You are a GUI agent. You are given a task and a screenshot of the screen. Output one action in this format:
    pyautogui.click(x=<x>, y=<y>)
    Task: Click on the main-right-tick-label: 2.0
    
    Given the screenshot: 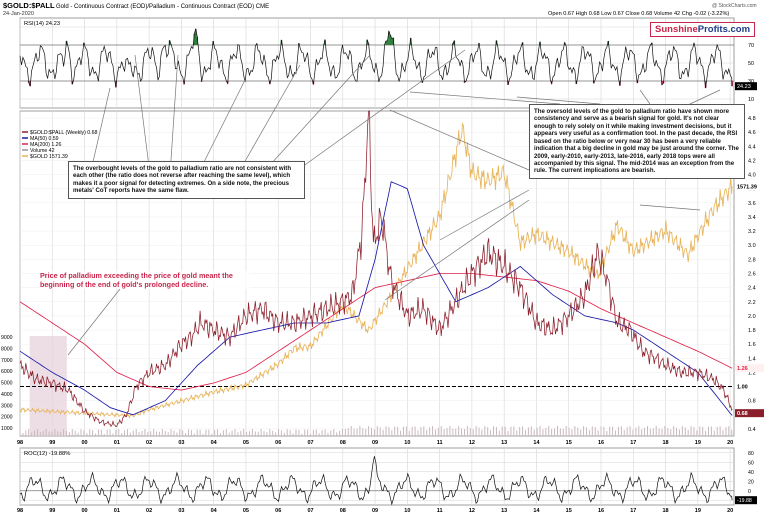 What is the action you would take?
    pyautogui.click(x=752, y=317)
    